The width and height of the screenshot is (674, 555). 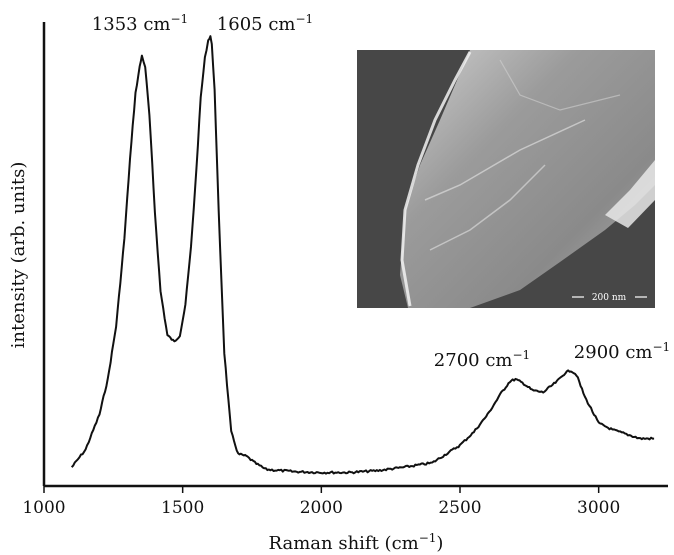 What do you see at coordinates (459, 508) in the screenshot?
I see `x-tick-label: 2500` at bounding box center [459, 508].